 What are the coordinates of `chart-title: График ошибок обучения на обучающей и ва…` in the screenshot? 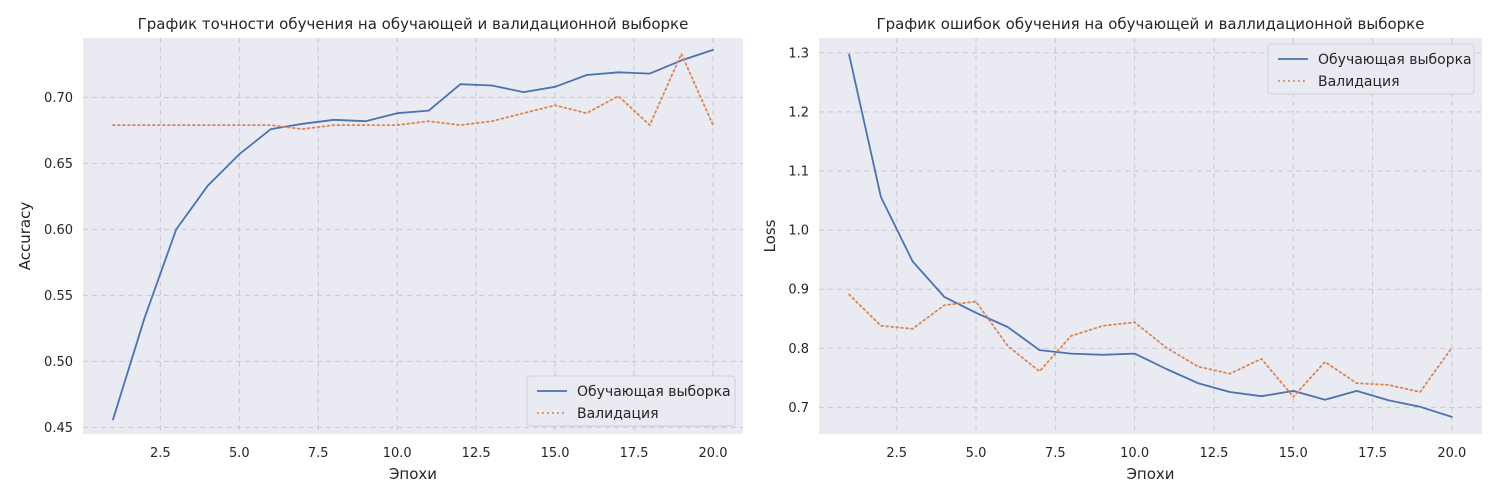 It's located at (1151, 24).